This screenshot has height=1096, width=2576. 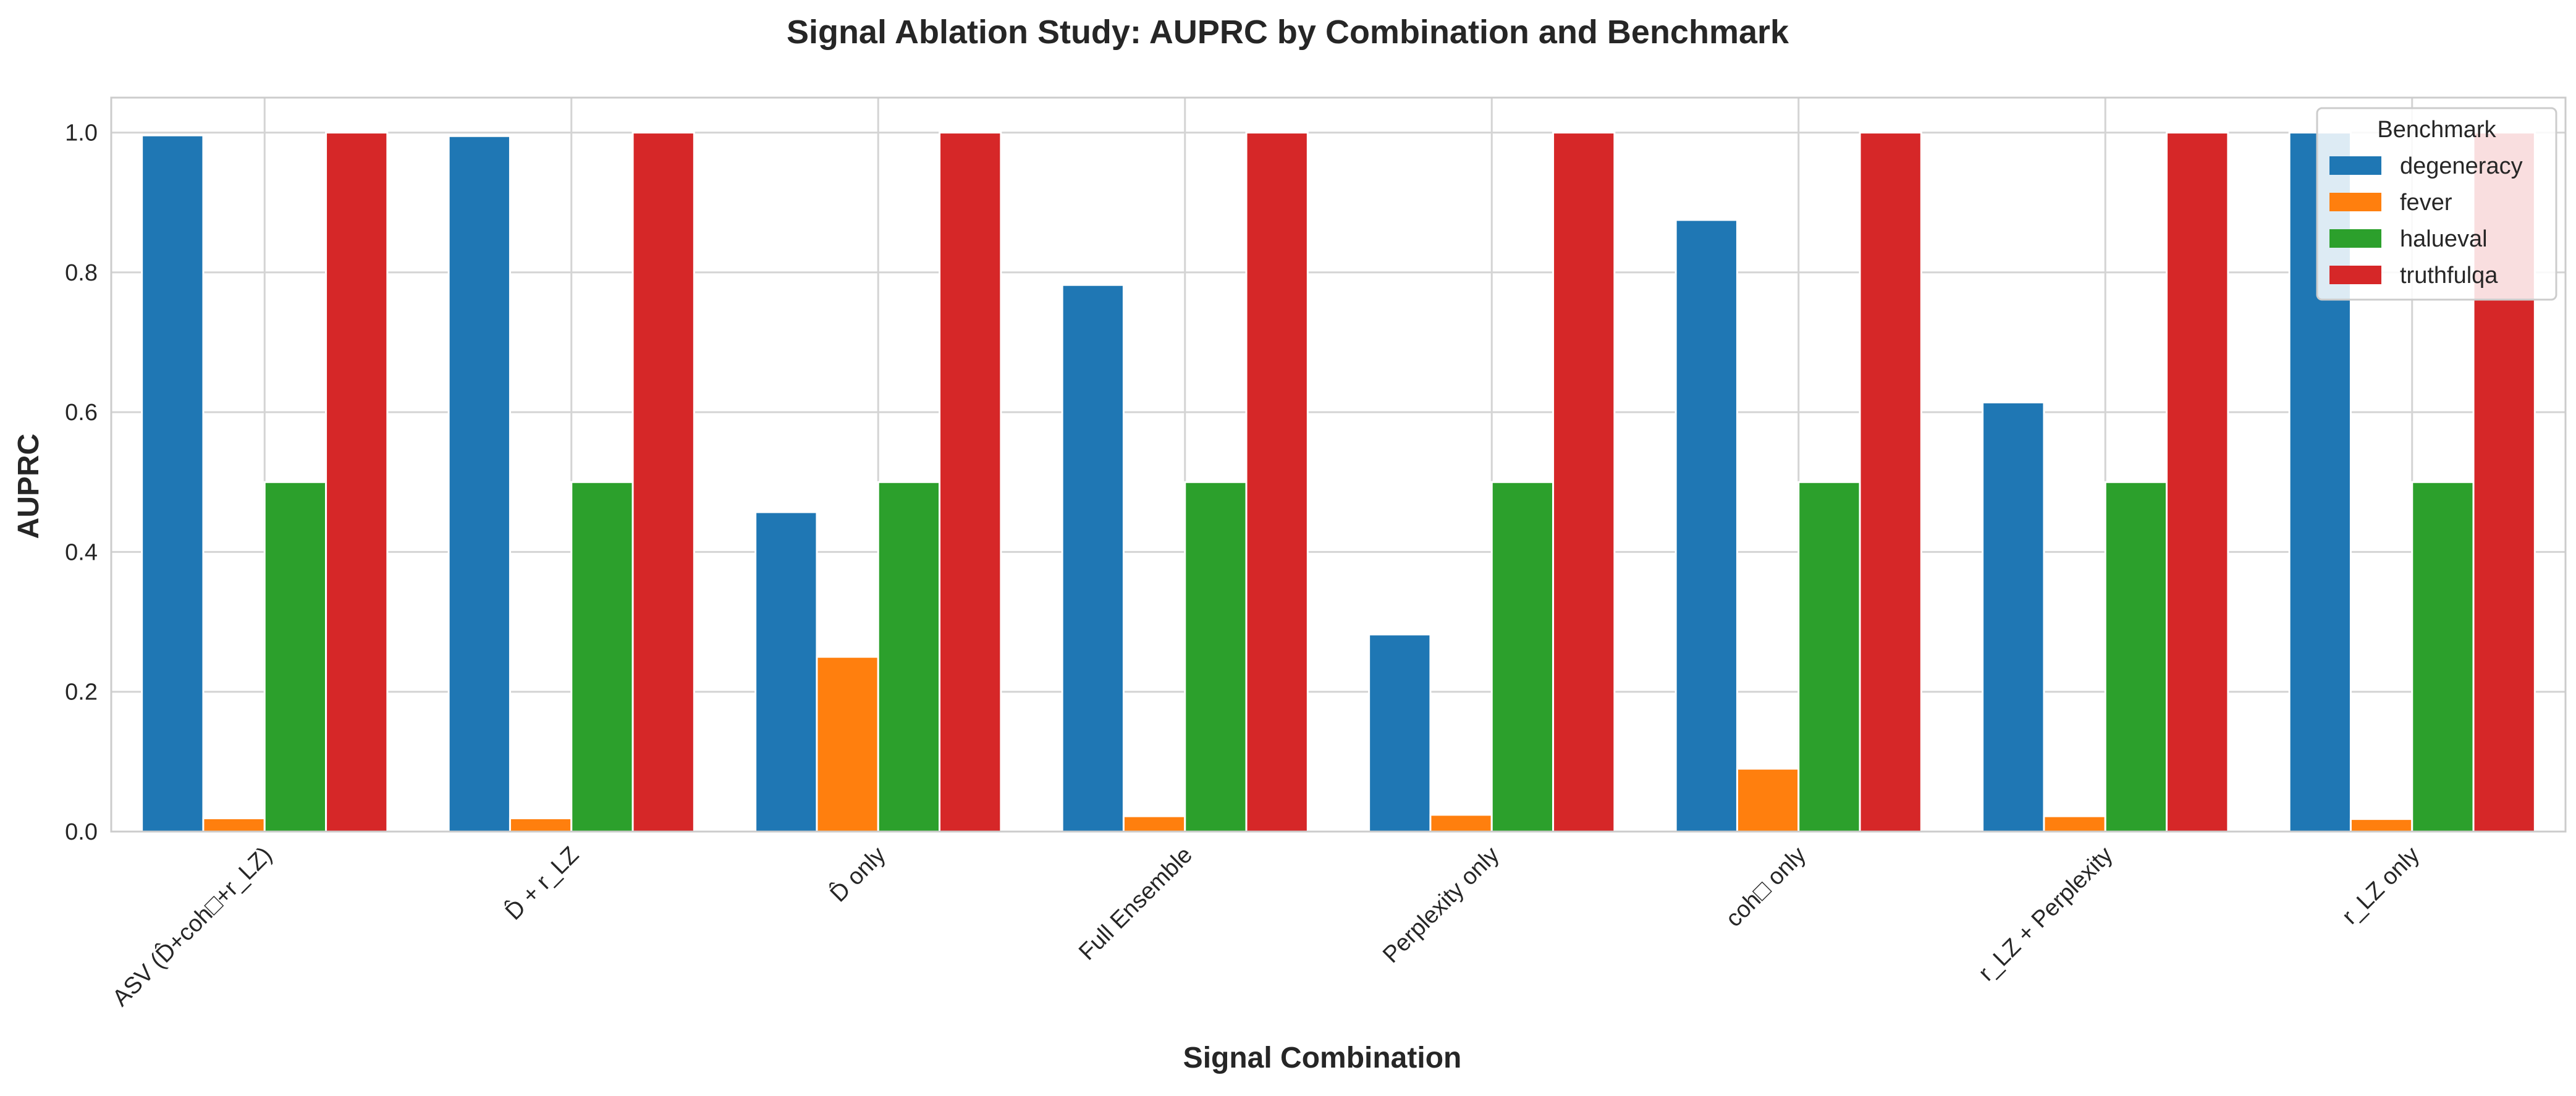 What do you see at coordinates (2449, 276) in the screenshot?
I see `legend-label-truthfulqa: truthfulqa` at bounding box center [2449, 276].